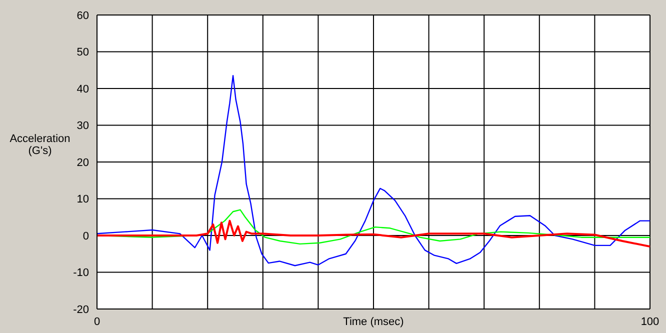  I want to click on y-tick-label: 20, so click(82, 162).